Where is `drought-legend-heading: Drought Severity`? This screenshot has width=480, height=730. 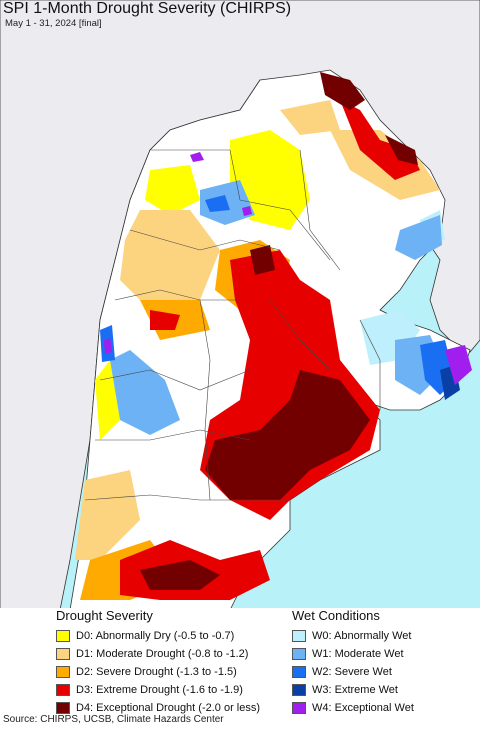 drought-legend-heading: Drought Severity is located at coordinates (104, 615).